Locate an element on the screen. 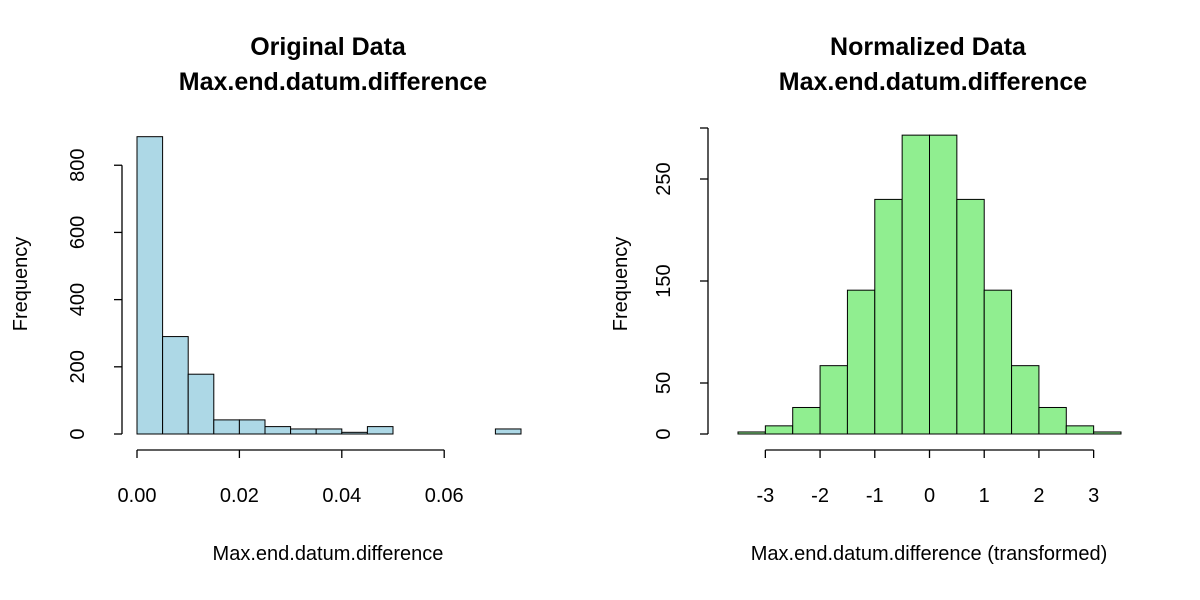 This screenshot has height=600, width=1200. x-tick-label: 3 is located at coordinates (1093, 496).